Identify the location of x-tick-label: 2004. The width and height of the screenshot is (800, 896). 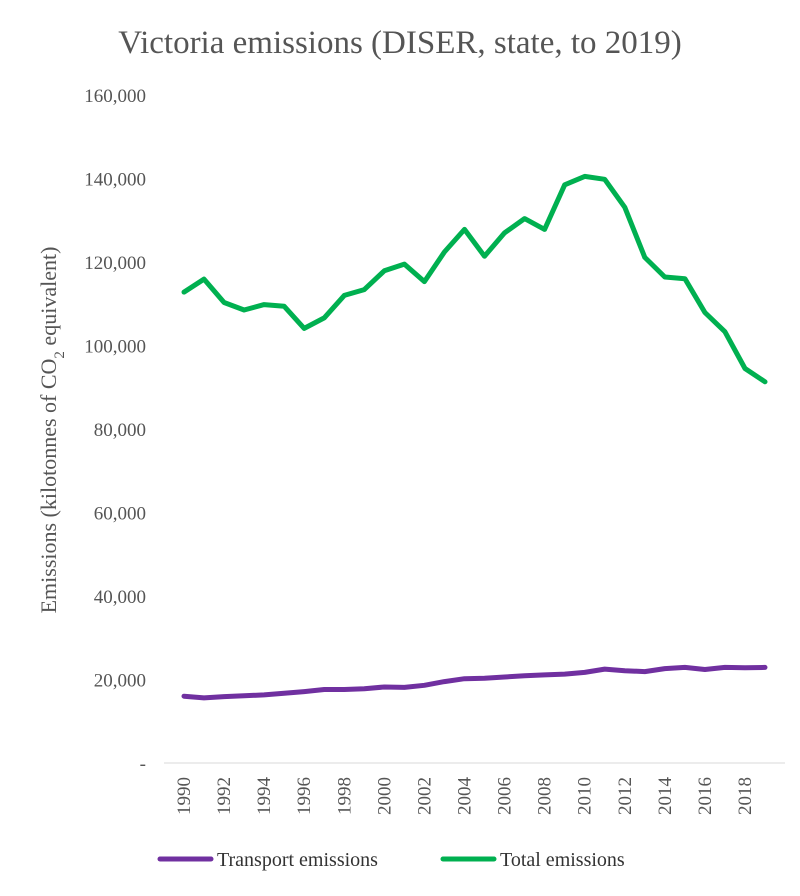
(464, 796).